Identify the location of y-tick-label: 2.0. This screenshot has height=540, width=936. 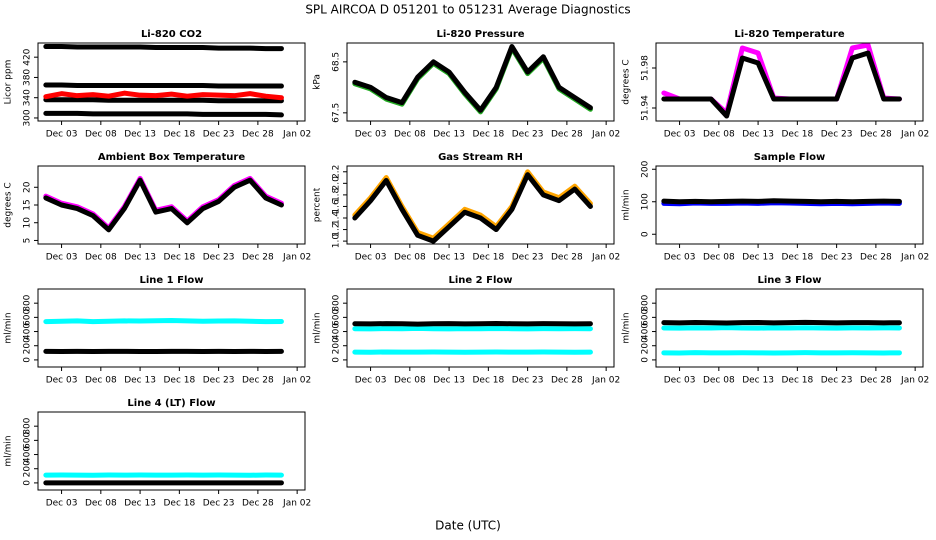
(337, 183).